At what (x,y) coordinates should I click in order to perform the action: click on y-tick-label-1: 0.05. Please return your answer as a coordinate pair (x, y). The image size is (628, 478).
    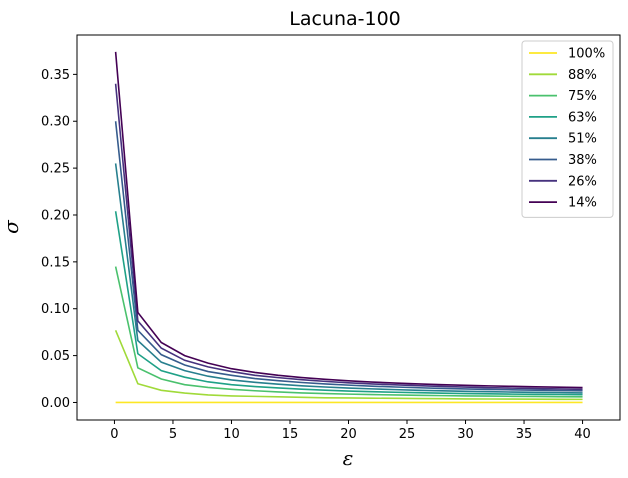
    Looking at the image, I should click on (55, 356).